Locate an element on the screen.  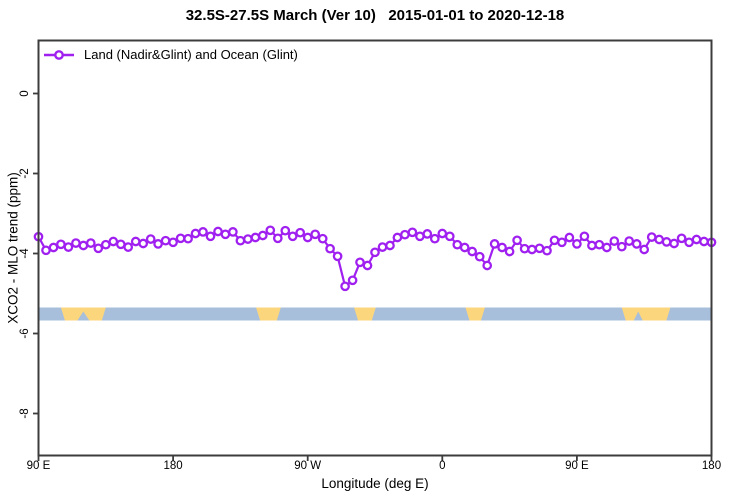
y-axis-title: XCO2 - MLO trend (ppm) is located at coordinates (13, 248).